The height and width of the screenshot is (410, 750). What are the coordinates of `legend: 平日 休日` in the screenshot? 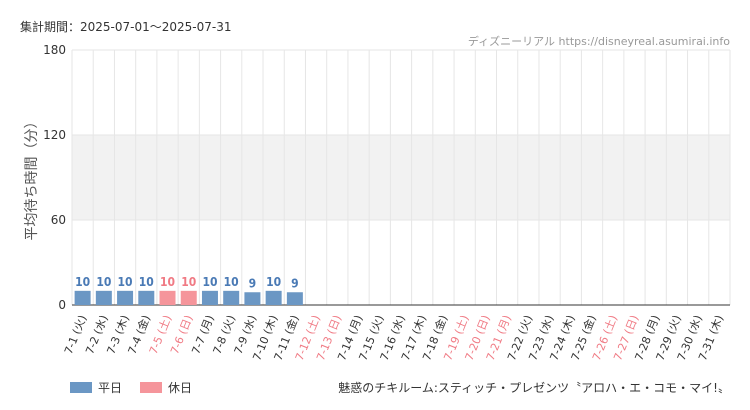 It's located at (140, 387).